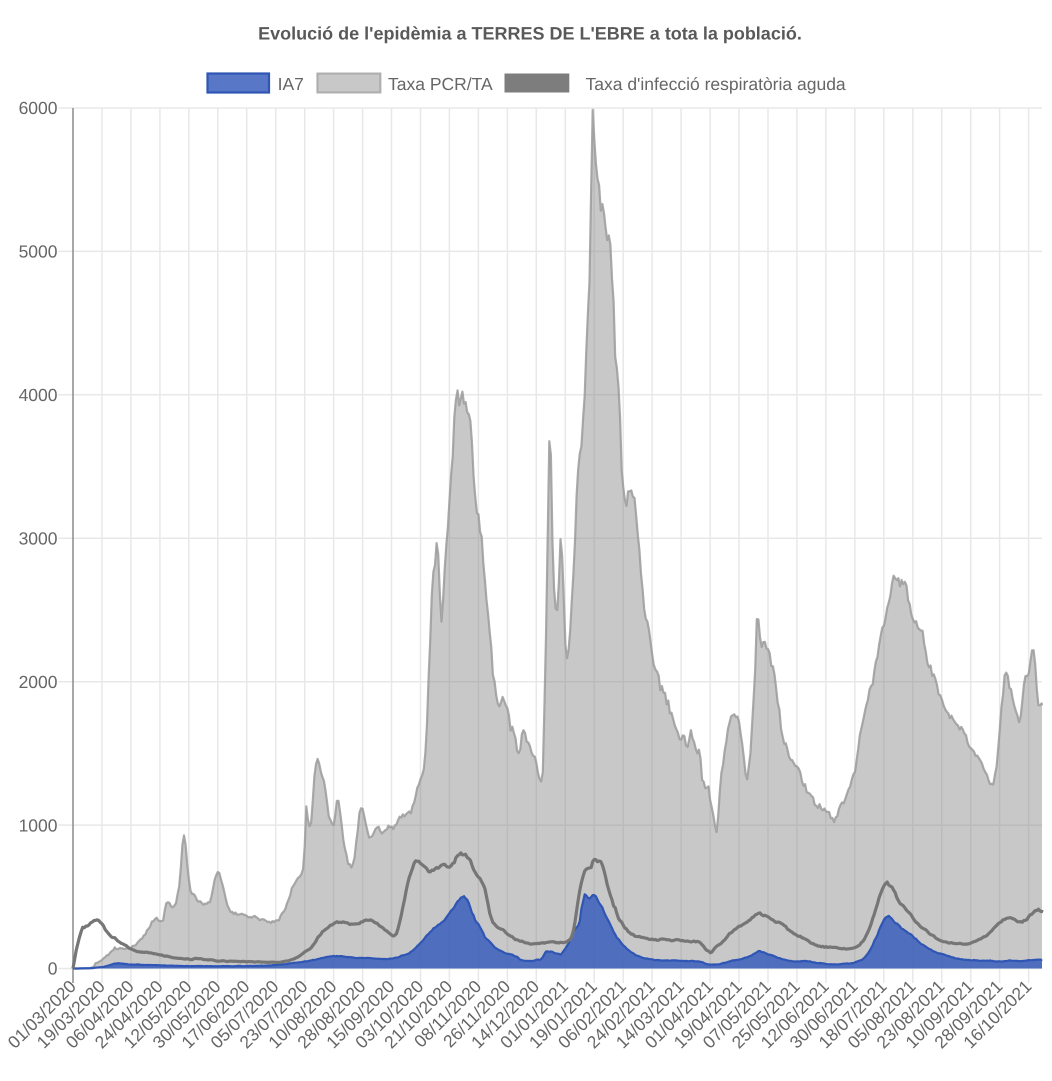 The width and height of the screenshot is (1052, 1081). I want to click on svg-text: Taxa PCR/TA, so click(440, 84).